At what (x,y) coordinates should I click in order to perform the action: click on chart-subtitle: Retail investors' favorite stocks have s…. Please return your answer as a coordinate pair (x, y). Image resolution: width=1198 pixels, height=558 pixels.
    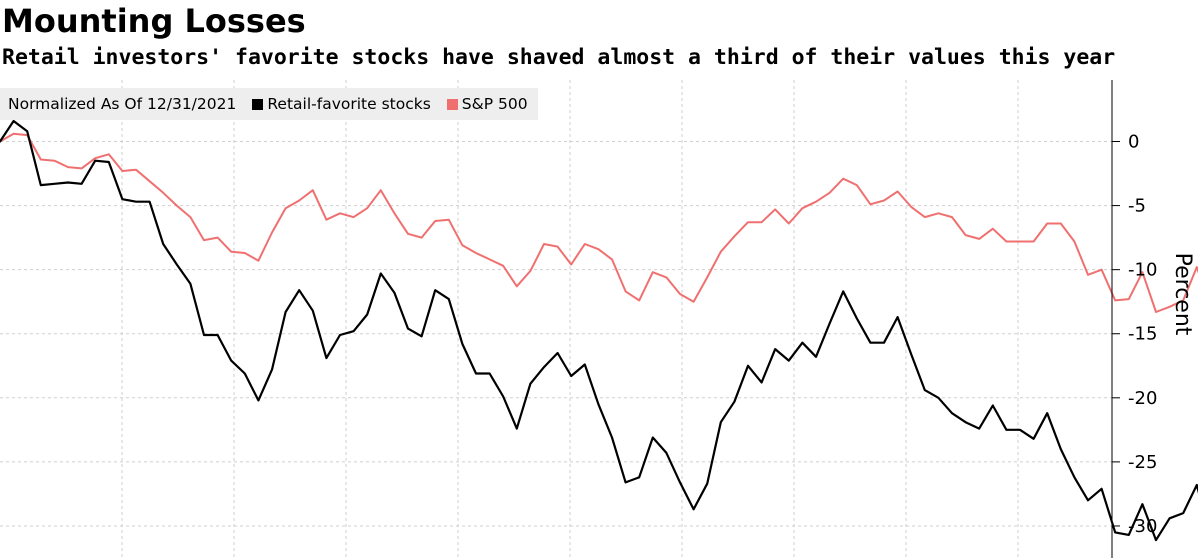
    Looking at the image, I should click on (559, 57).